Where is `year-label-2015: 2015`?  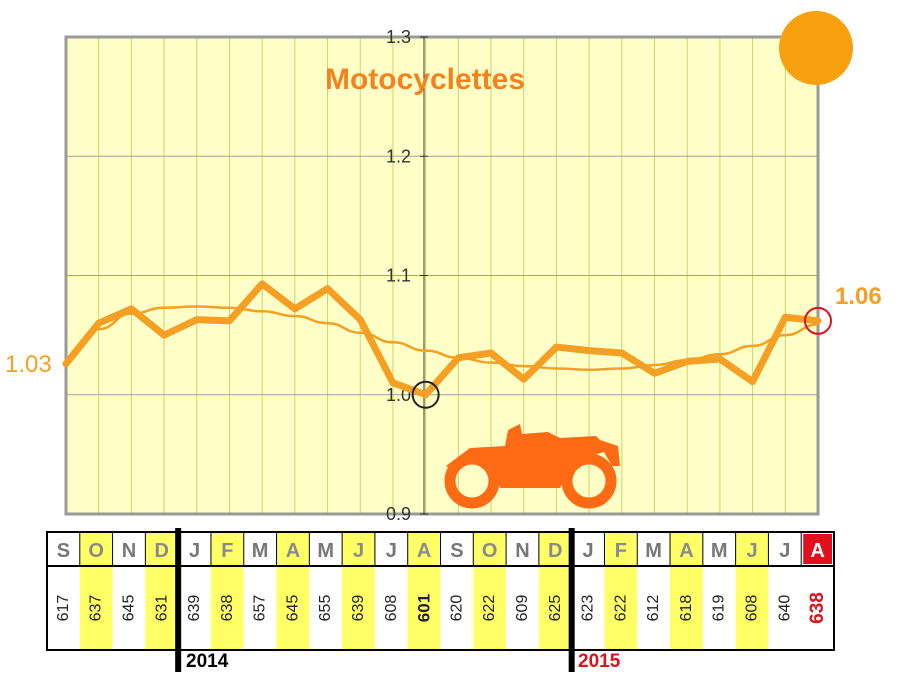 year-label-2015: 2015 is located at coordinates (599, 661).